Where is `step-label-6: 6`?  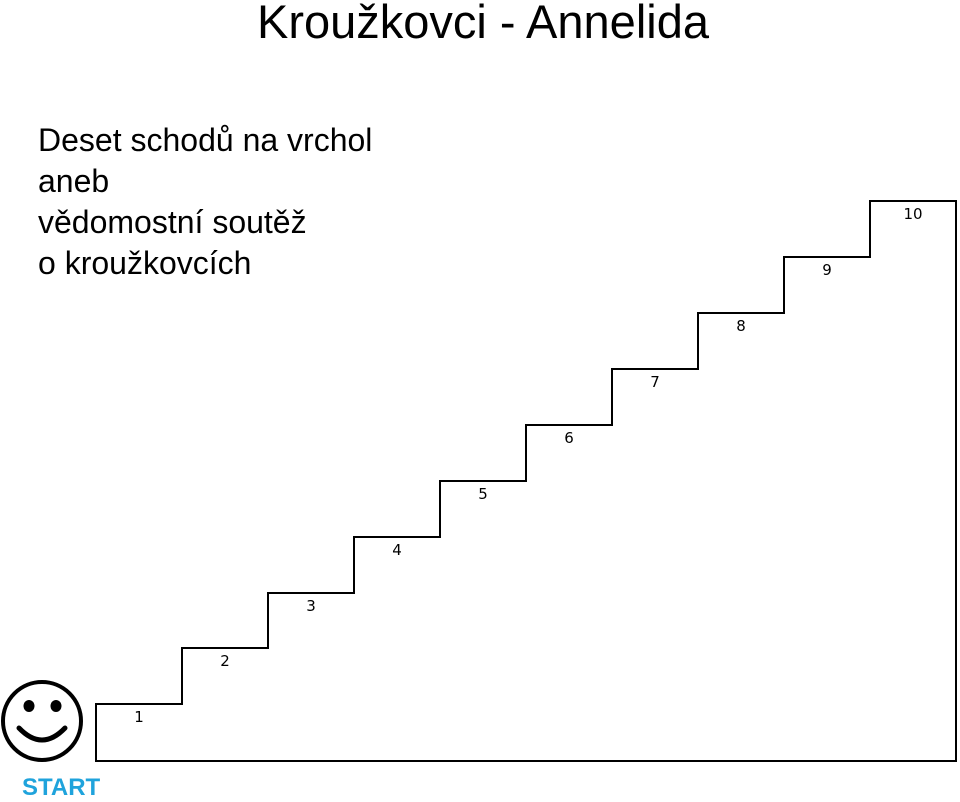
step-label-6: 6 is located at coordinates (569, 438).